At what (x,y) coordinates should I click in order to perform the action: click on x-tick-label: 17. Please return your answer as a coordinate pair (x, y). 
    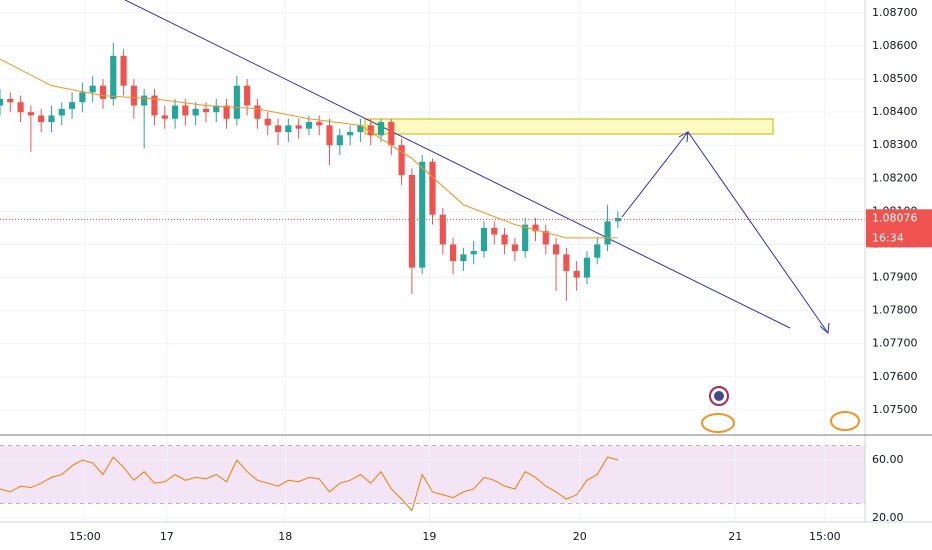
    Looking at the image, I should click on (167, 536).